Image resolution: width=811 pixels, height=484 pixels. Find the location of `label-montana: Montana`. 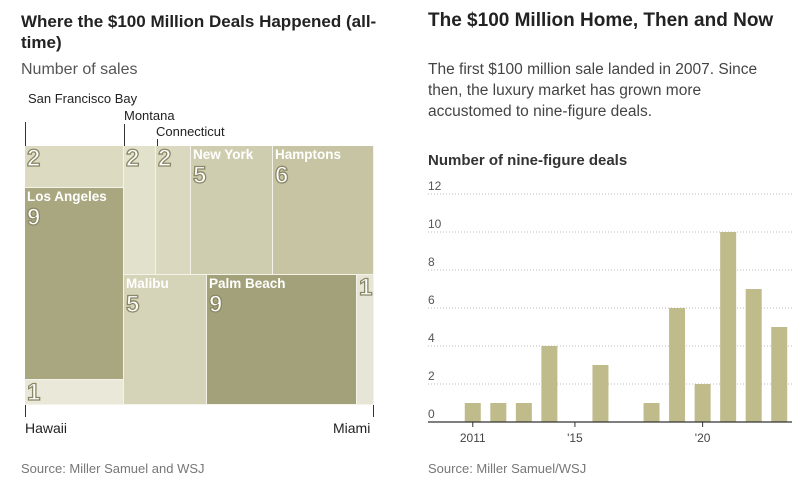

label-montana: Montana is located at coordinates (149, 115).